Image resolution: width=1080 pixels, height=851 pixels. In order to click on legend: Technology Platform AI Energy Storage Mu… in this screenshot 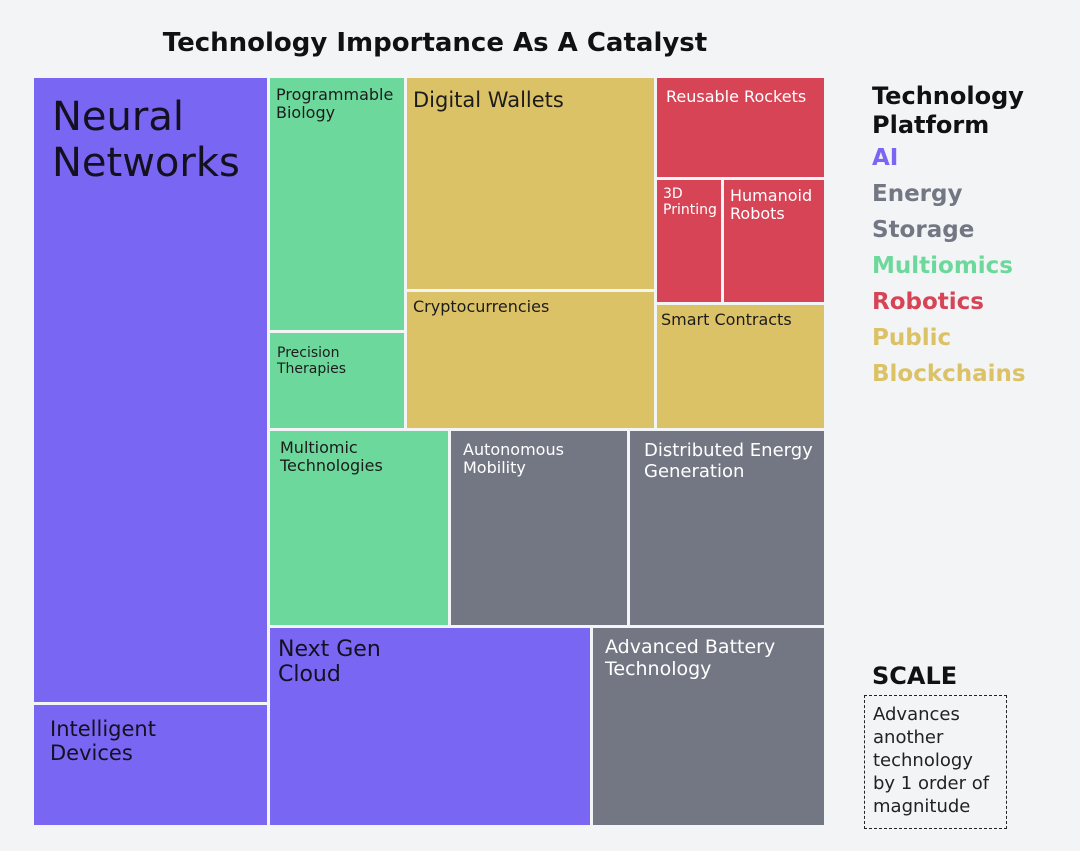, I will do `click(949, 237)`.